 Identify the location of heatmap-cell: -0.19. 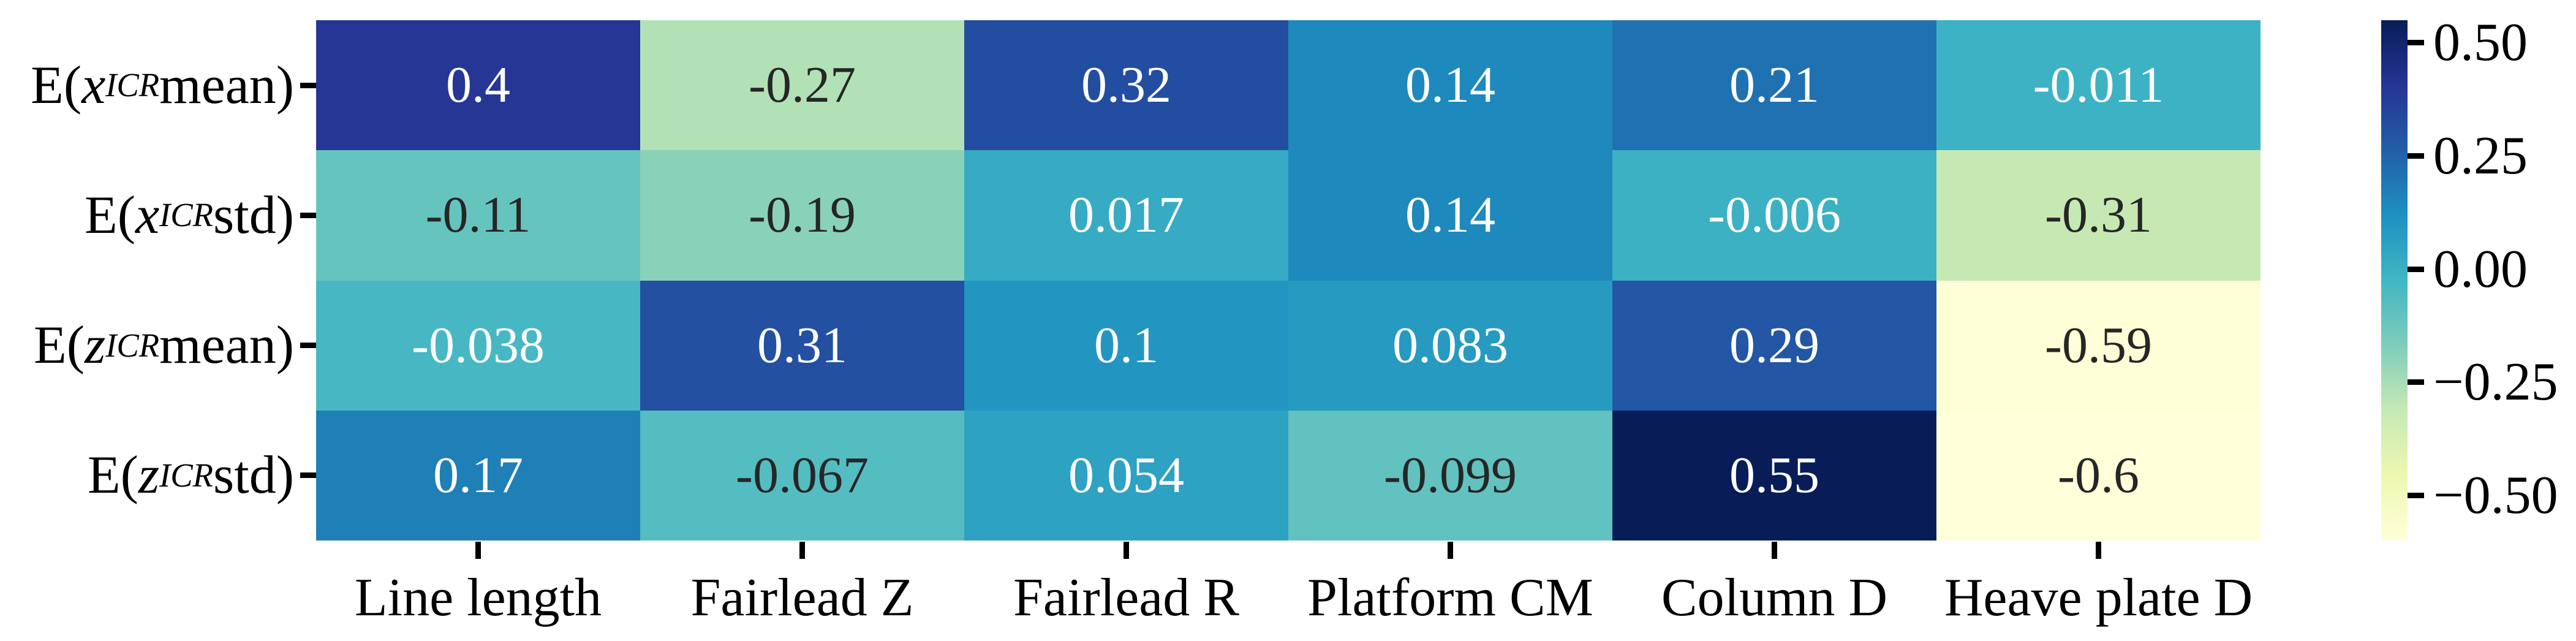
(802, 215).